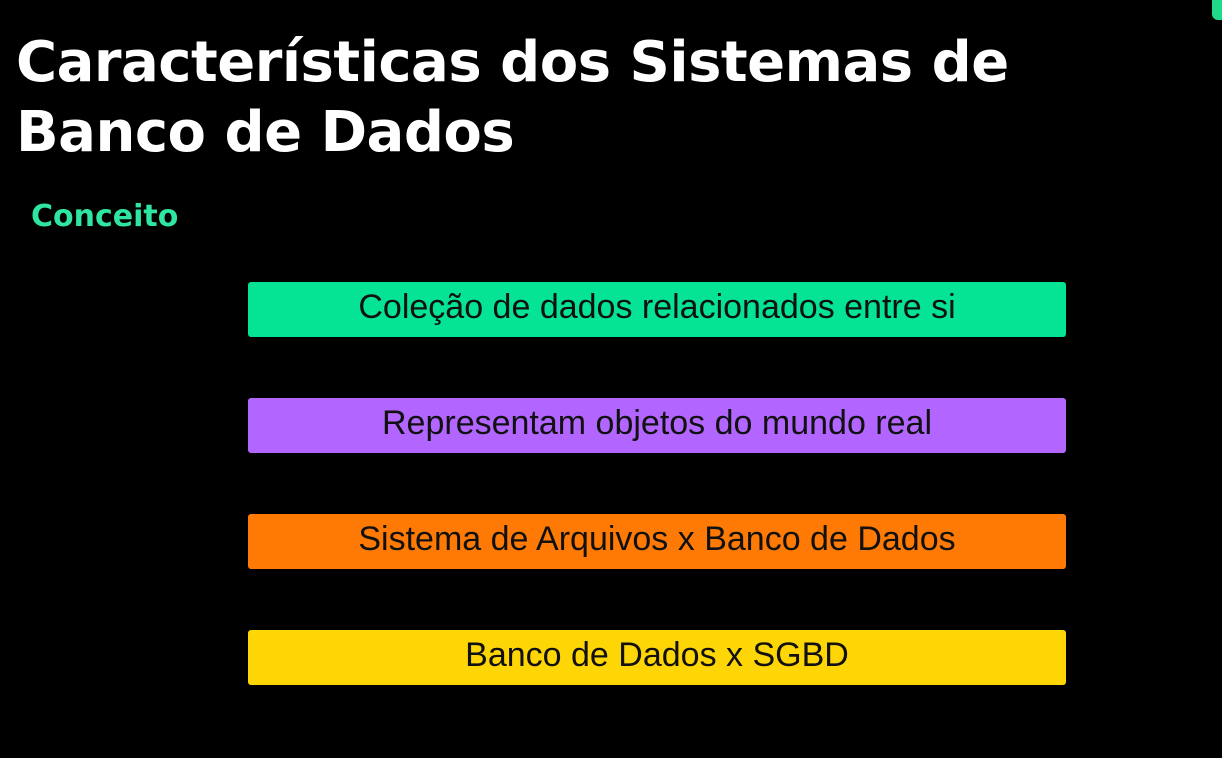 The image size is (1222, 758). I want to click on concept-label: Representam objetos do mundo real, so click(657, 422).